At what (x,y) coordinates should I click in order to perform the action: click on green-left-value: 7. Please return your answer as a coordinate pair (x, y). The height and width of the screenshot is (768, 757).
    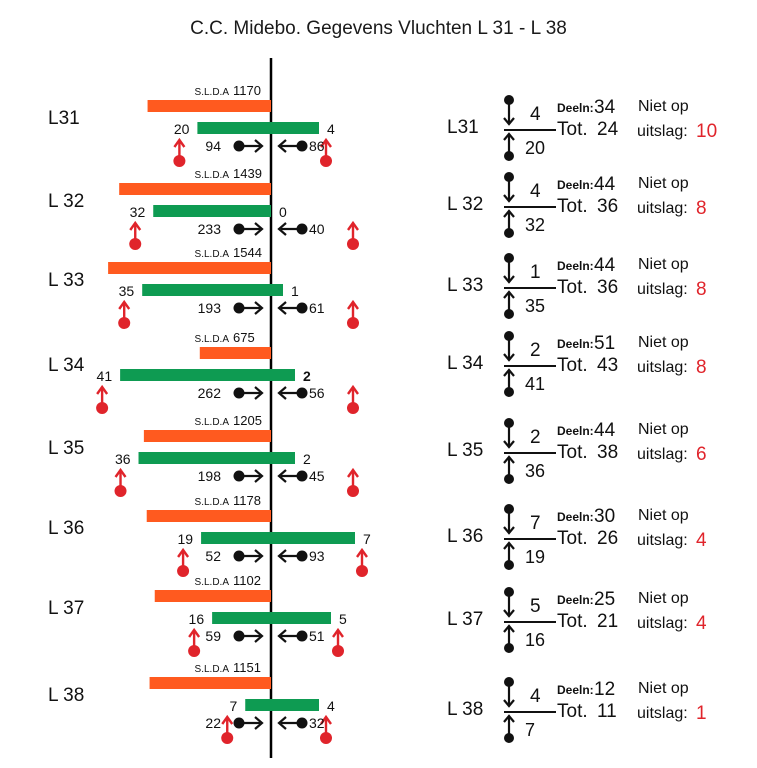
    Looking at the image, I should click on (233, 706).